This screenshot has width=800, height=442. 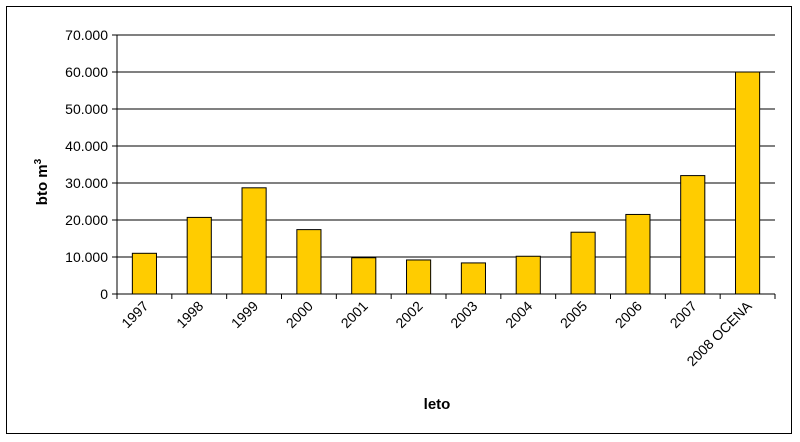 What do you see at coordinates (104, 294) in the screenshot?
I see `y-tick-label: 0` at bounding box center [104, 294].